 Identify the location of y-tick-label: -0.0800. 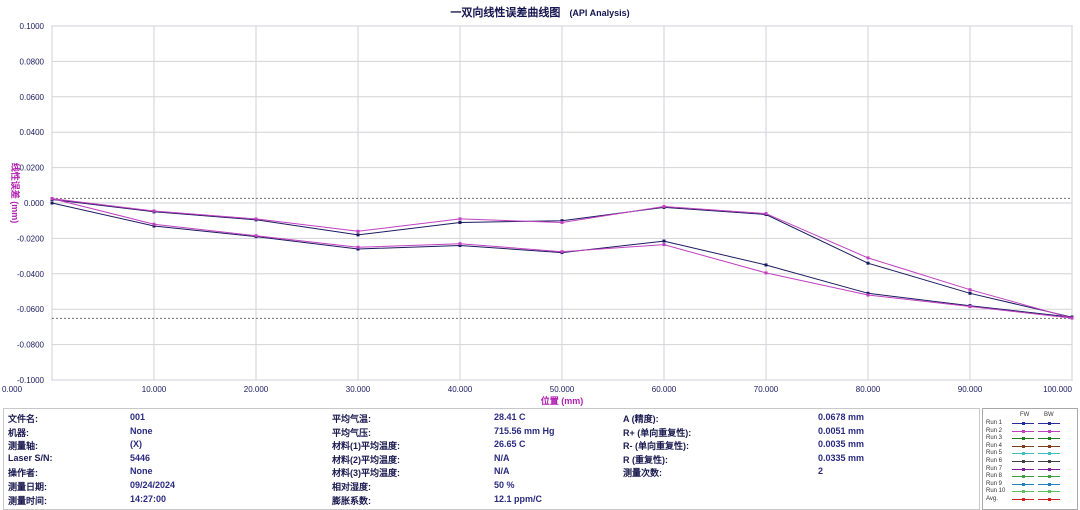
(31, 345).